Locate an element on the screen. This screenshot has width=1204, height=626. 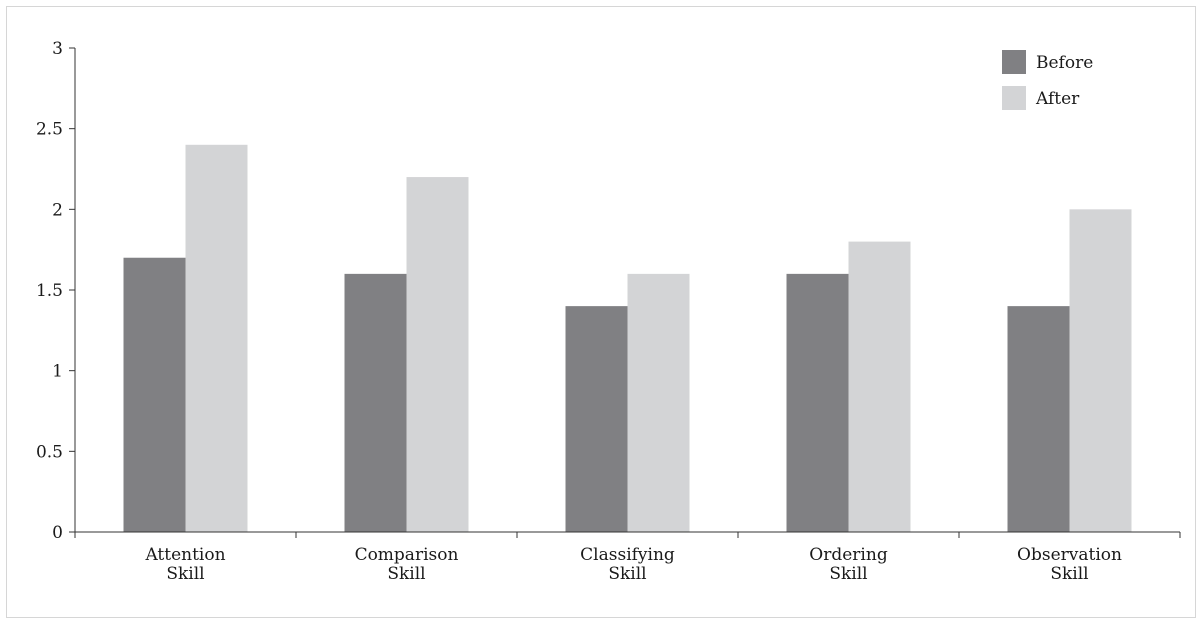
bar-before-observation is located at coordinates (1038, 419).